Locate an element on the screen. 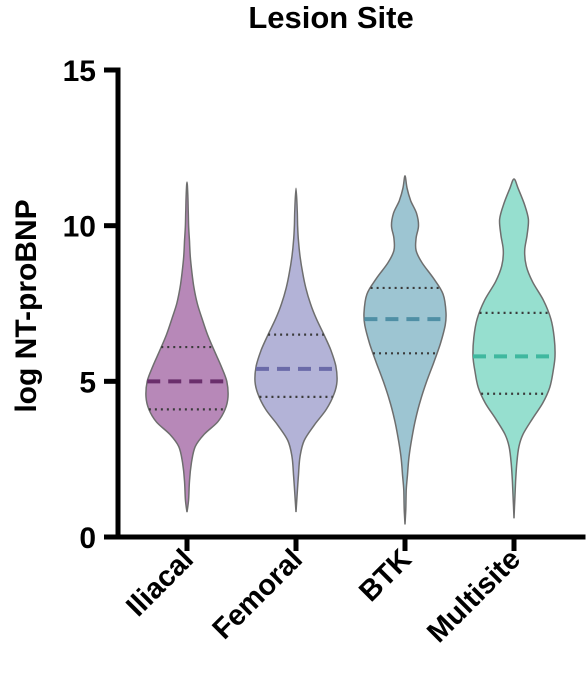 The image size is (586, 687). violin-btk is located at coordinates (405, 350).